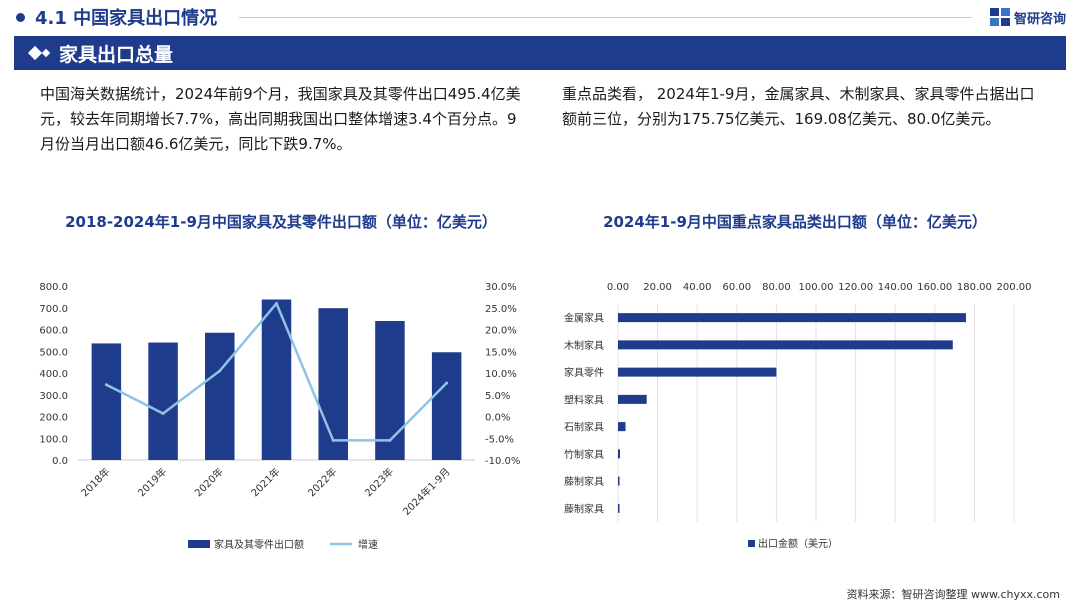  Describe the element at coordinates (798, 543) in the screenshot. I see `legend-label: 出口金额（美元）` at that location.